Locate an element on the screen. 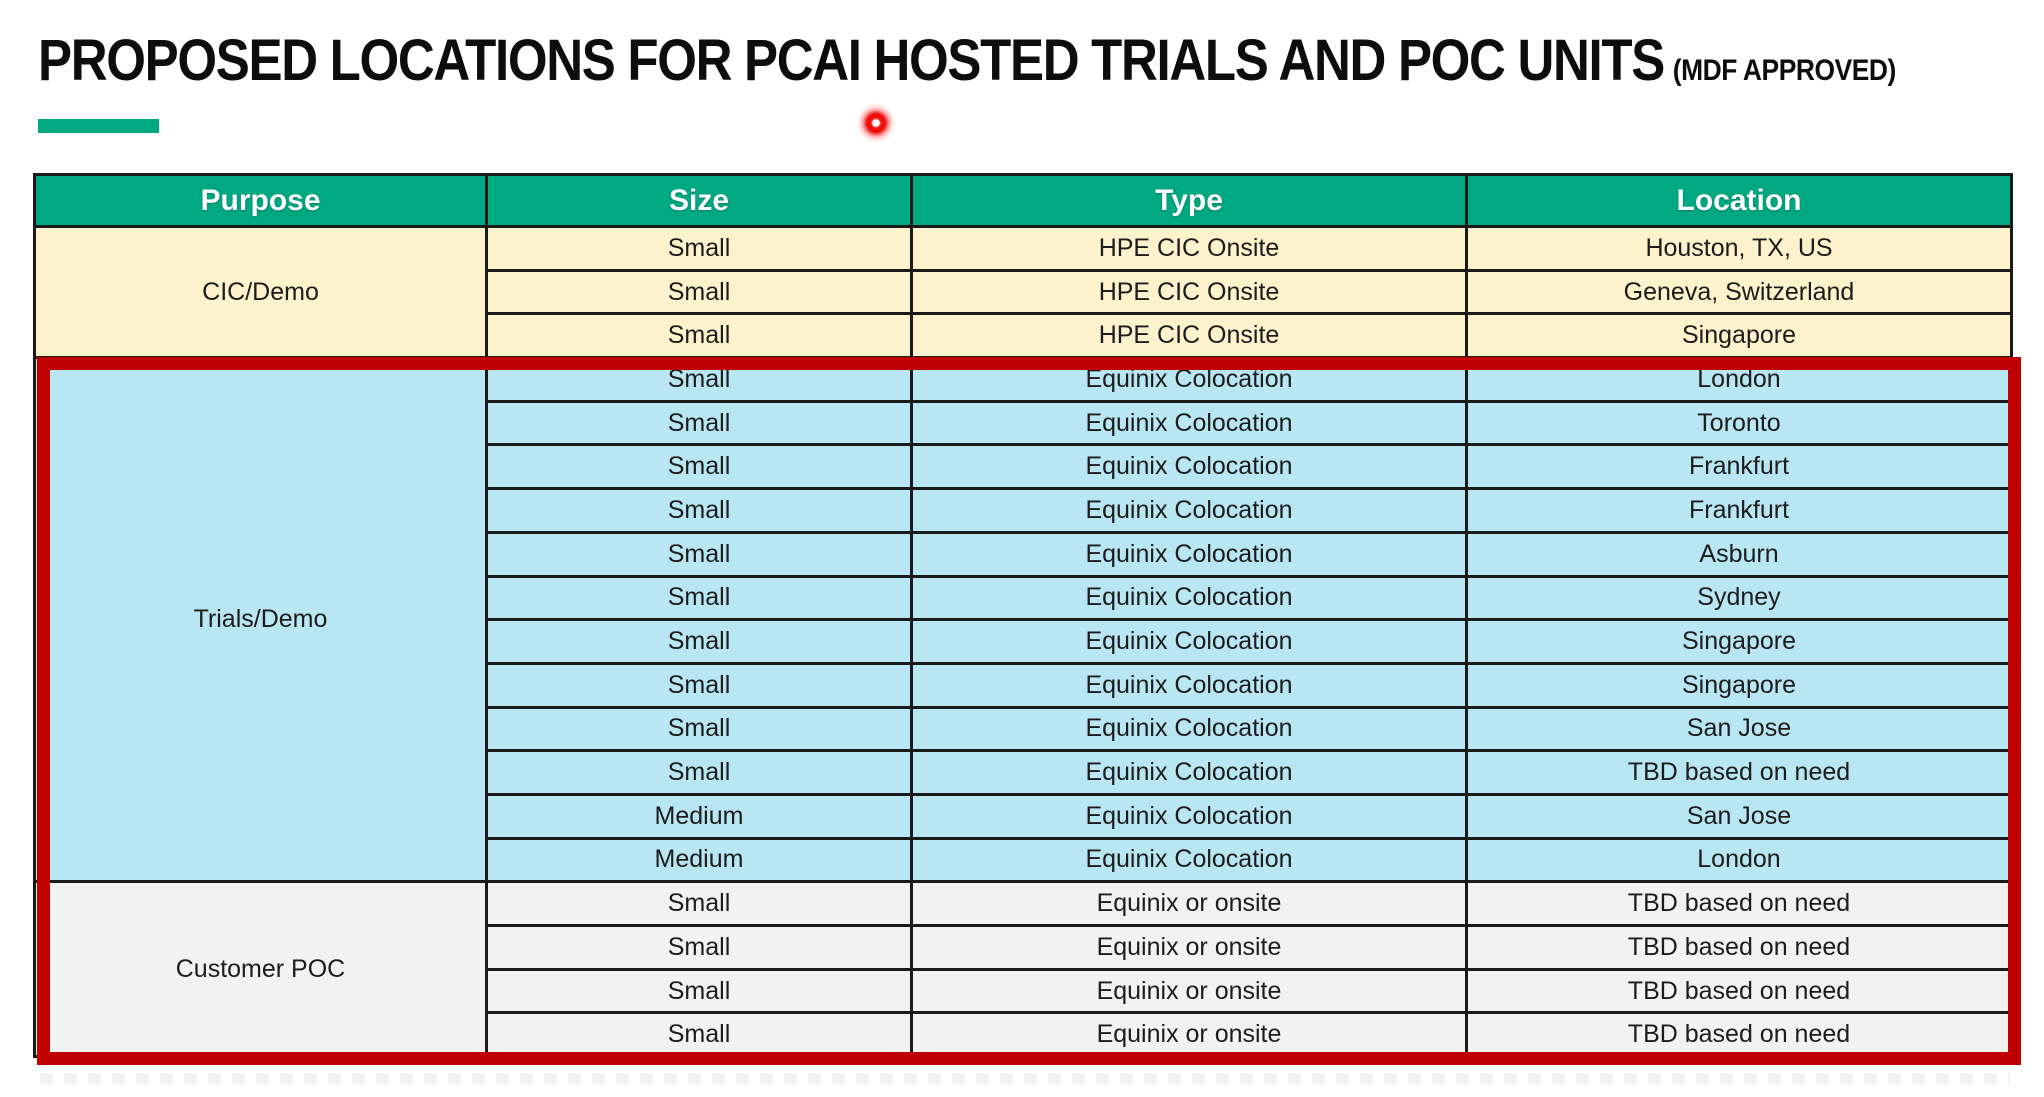 Image resolution: width=2044 pixels, height=1097 pixels. table-row: Small Equinix Colocation Frankfurt is located at coordinates (1023, 467).